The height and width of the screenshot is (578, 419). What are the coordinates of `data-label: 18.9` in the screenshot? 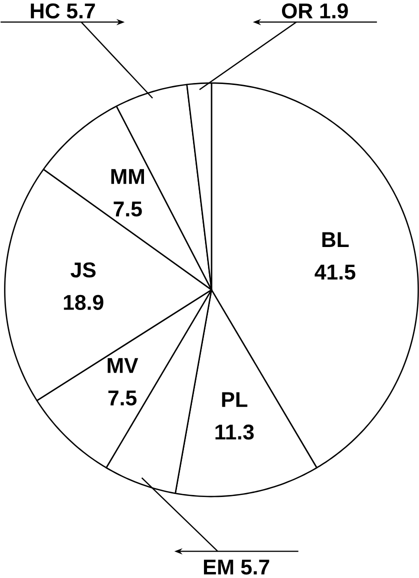 It's located at (84, 302).